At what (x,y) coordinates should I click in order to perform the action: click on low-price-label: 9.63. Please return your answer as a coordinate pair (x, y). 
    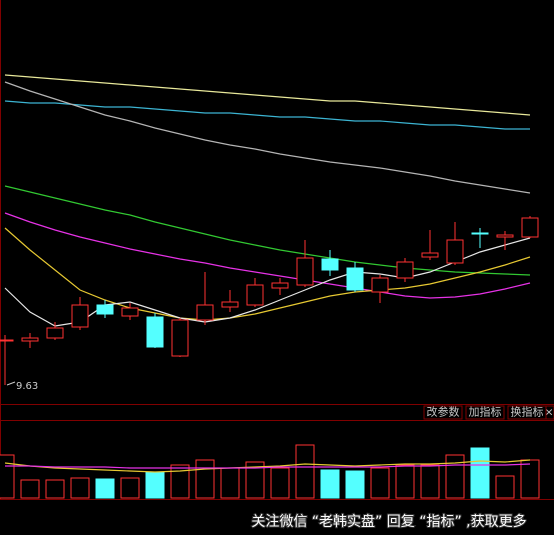
    Looking at the image, I should click on (27, 386).